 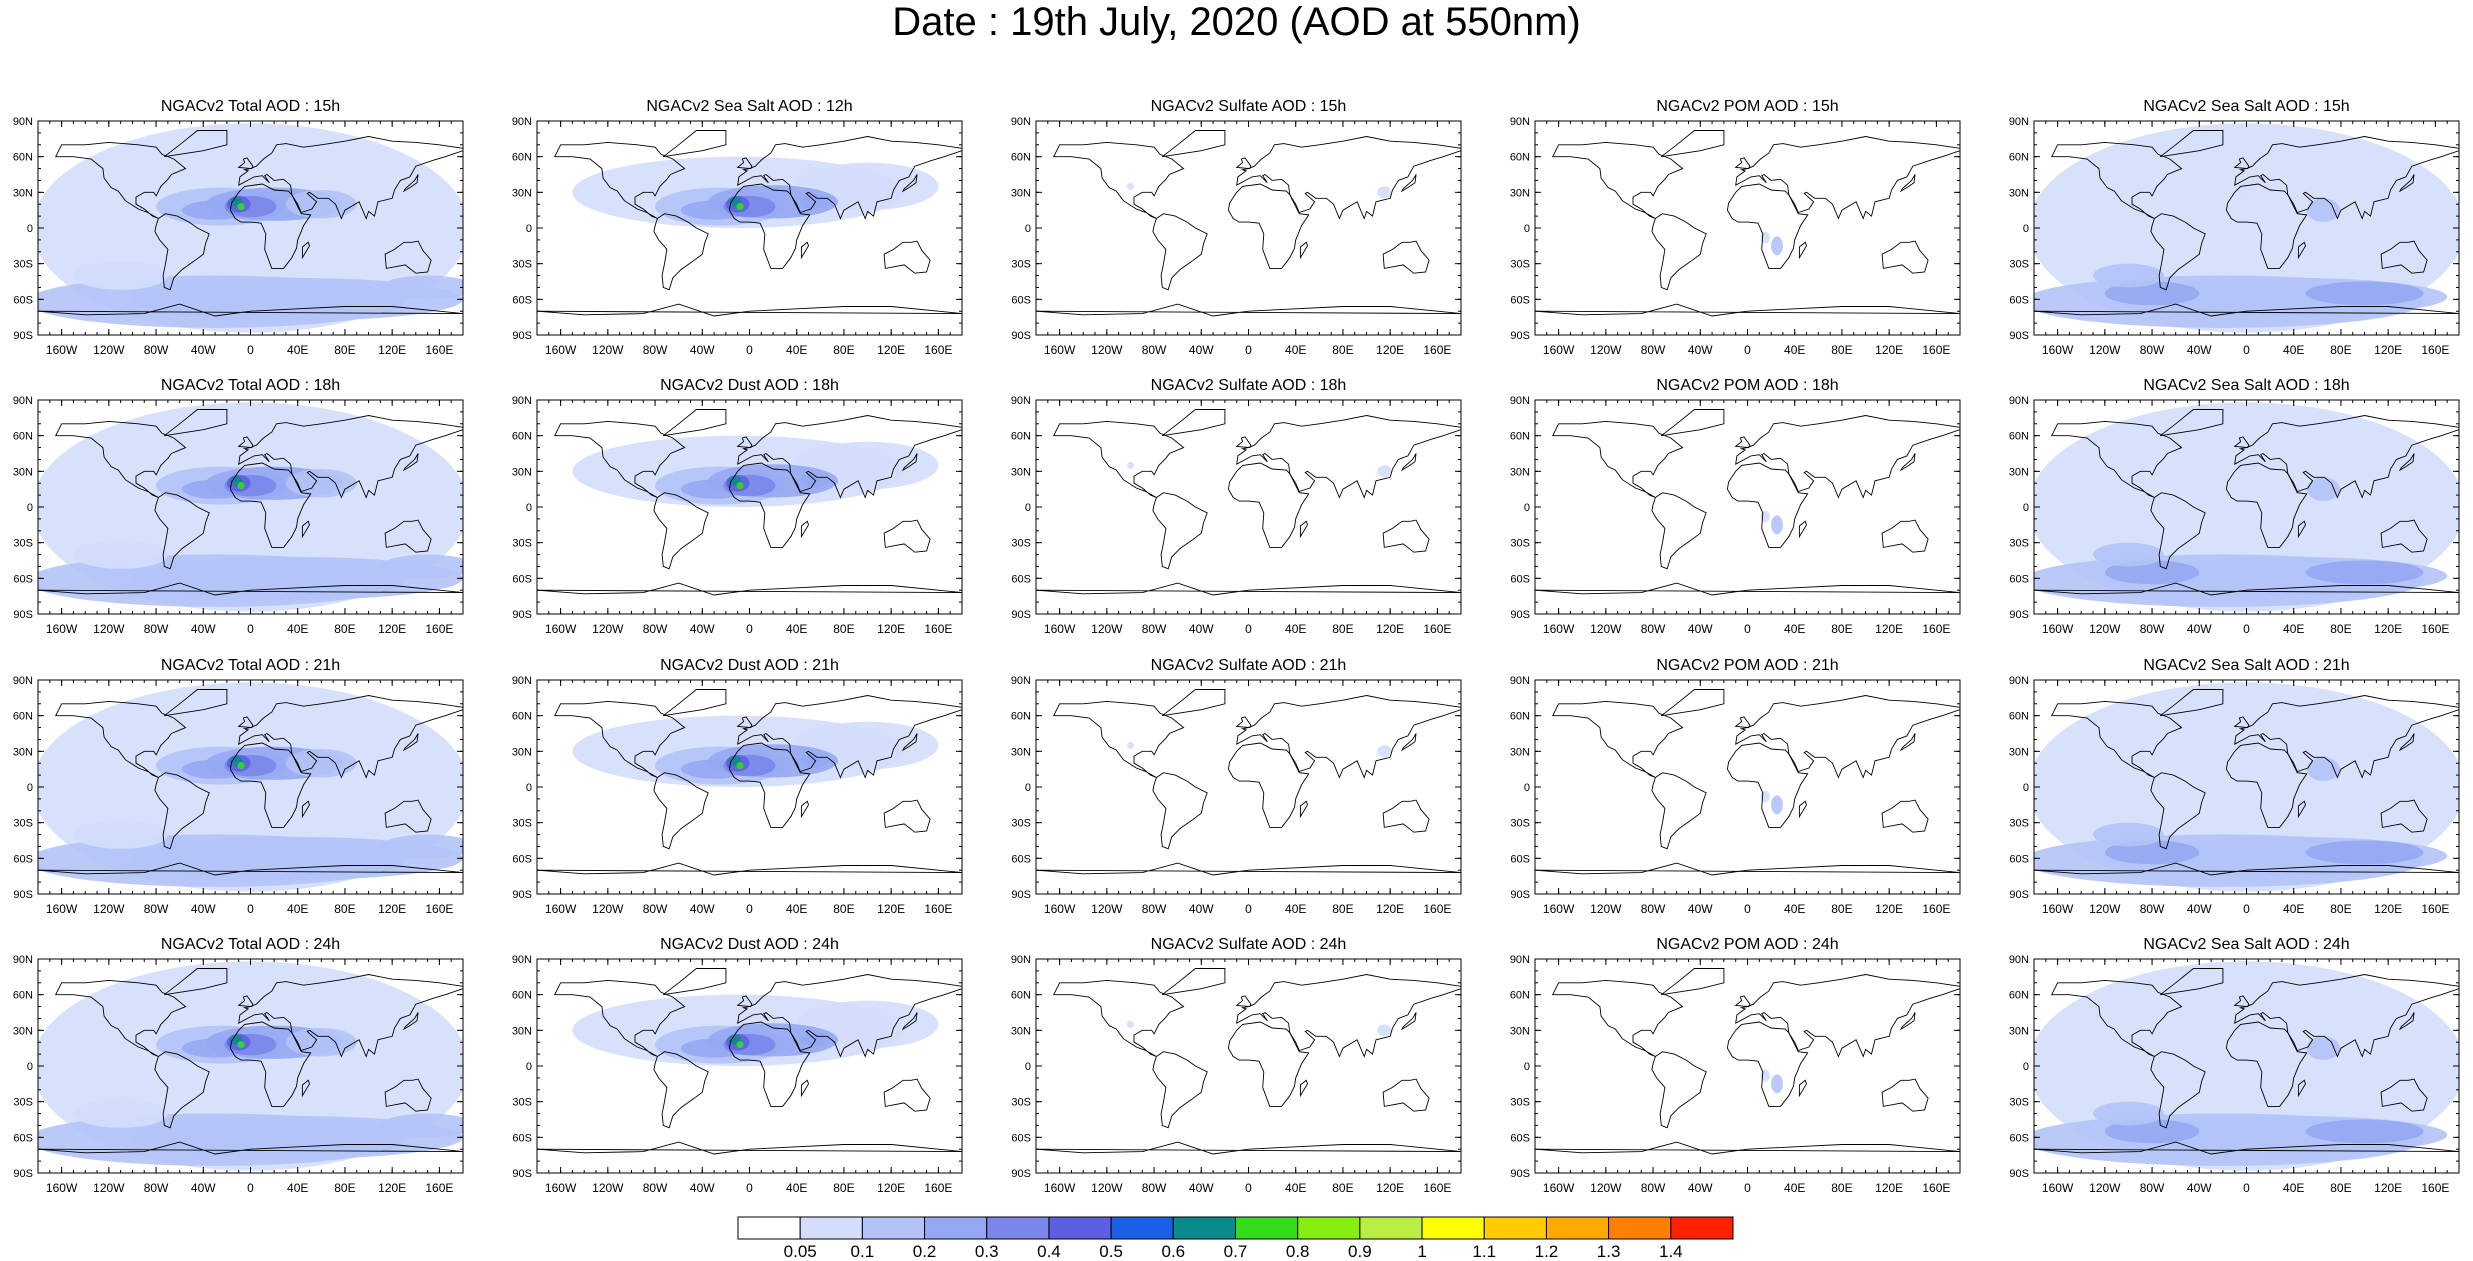 I want to click on map-frame, so click(x=749, y=507).